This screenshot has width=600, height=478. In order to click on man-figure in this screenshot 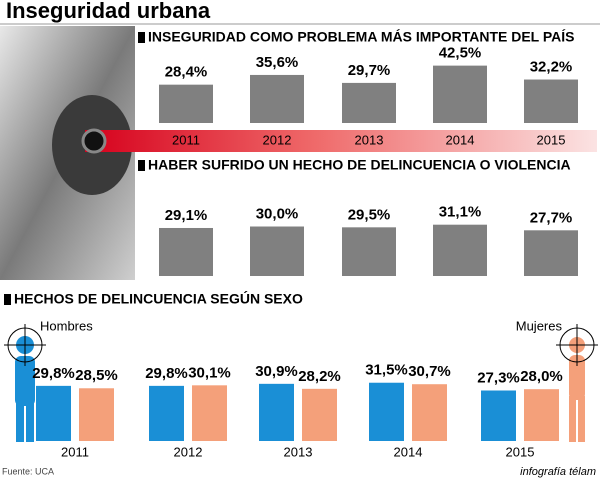, I will do `click(25, 383)`.